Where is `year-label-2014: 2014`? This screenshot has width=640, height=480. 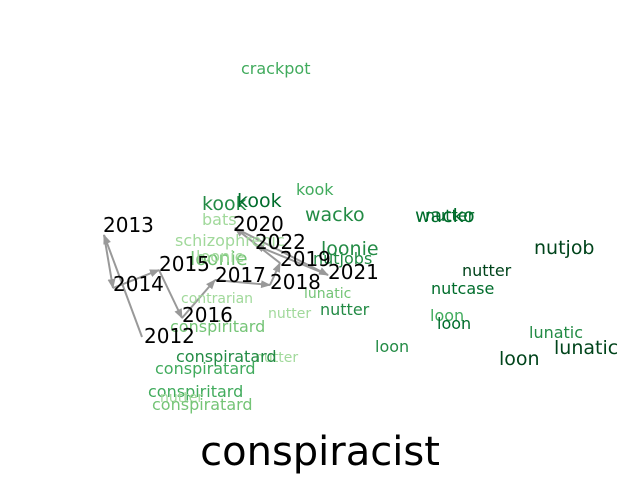 year-label-2014: 2014 is located at coordinates (138, 284).